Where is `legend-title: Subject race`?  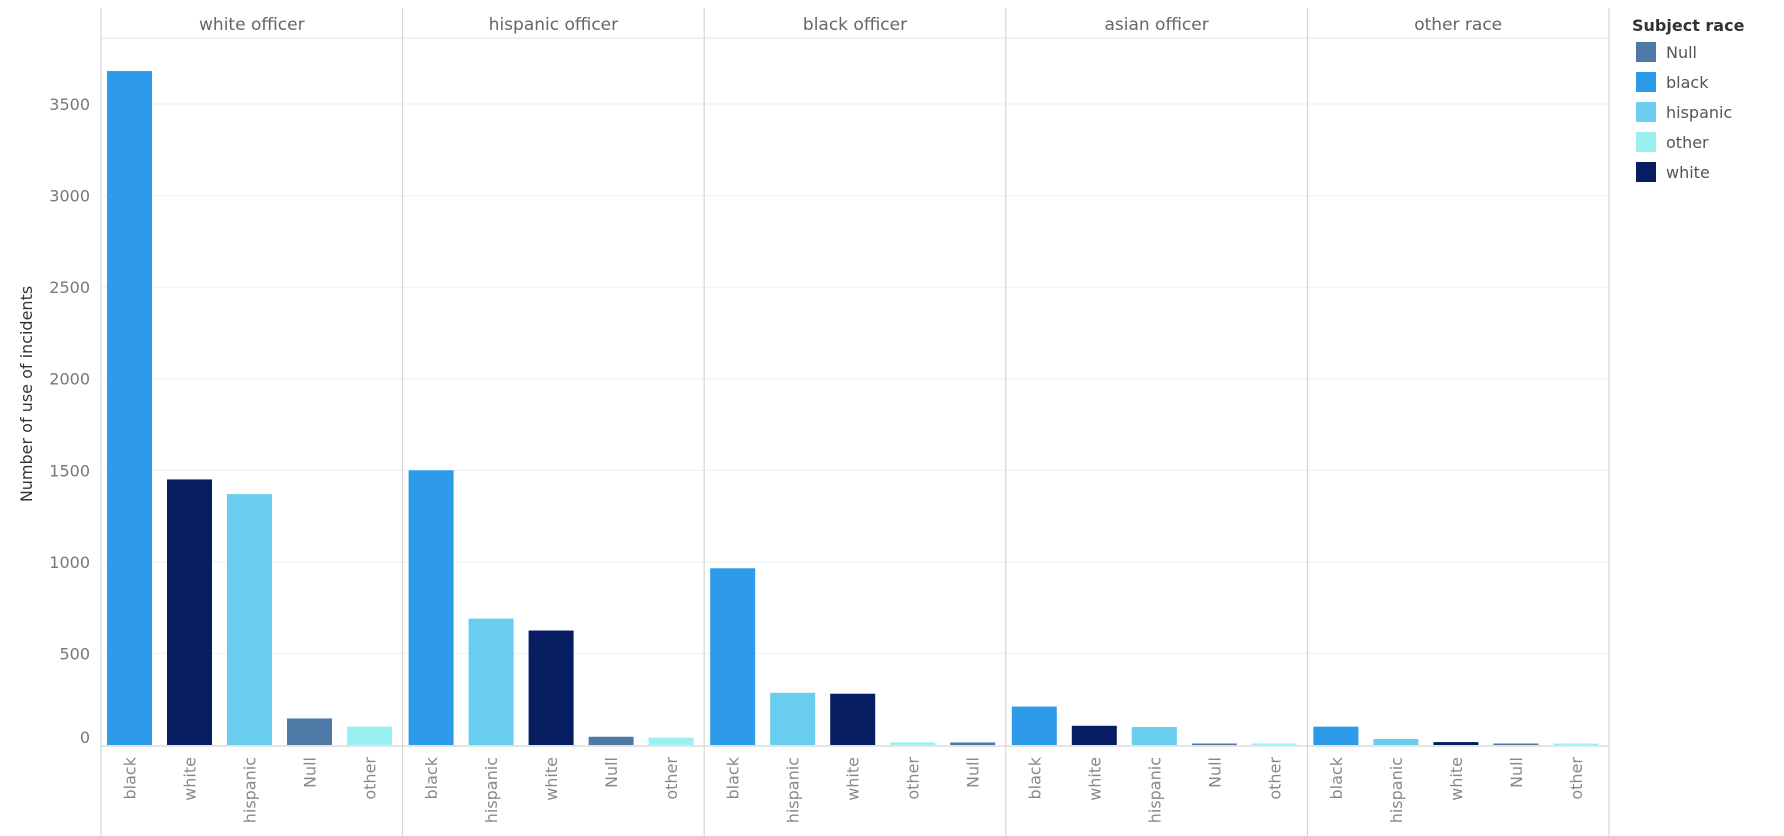
legend-title: Subject race is located at coordinates (1688, 25).